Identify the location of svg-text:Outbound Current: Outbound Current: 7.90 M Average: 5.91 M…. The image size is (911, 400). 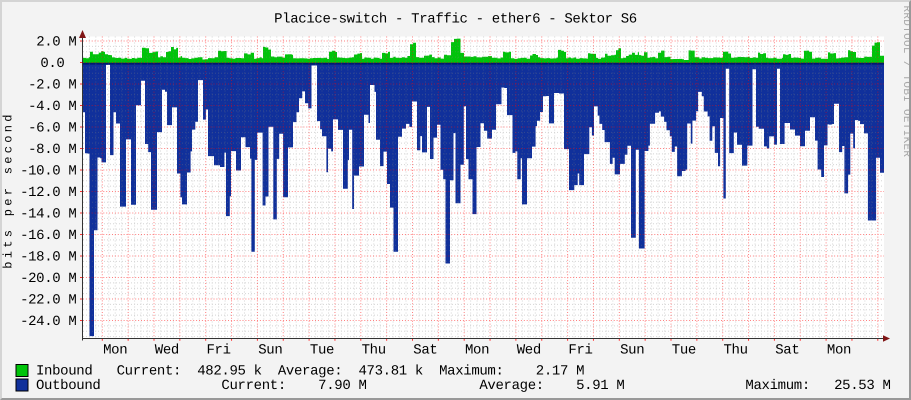
(463, 386).